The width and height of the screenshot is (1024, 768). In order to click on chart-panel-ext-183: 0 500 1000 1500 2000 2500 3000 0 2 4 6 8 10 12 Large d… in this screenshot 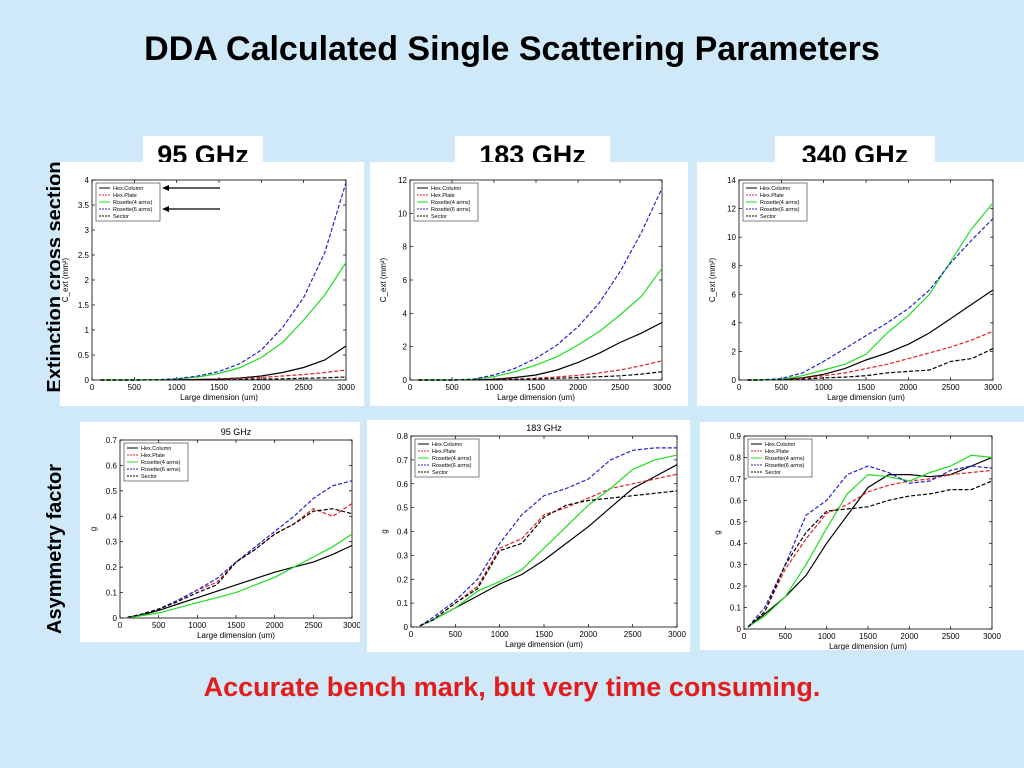, I will do `click(529, 284)`.